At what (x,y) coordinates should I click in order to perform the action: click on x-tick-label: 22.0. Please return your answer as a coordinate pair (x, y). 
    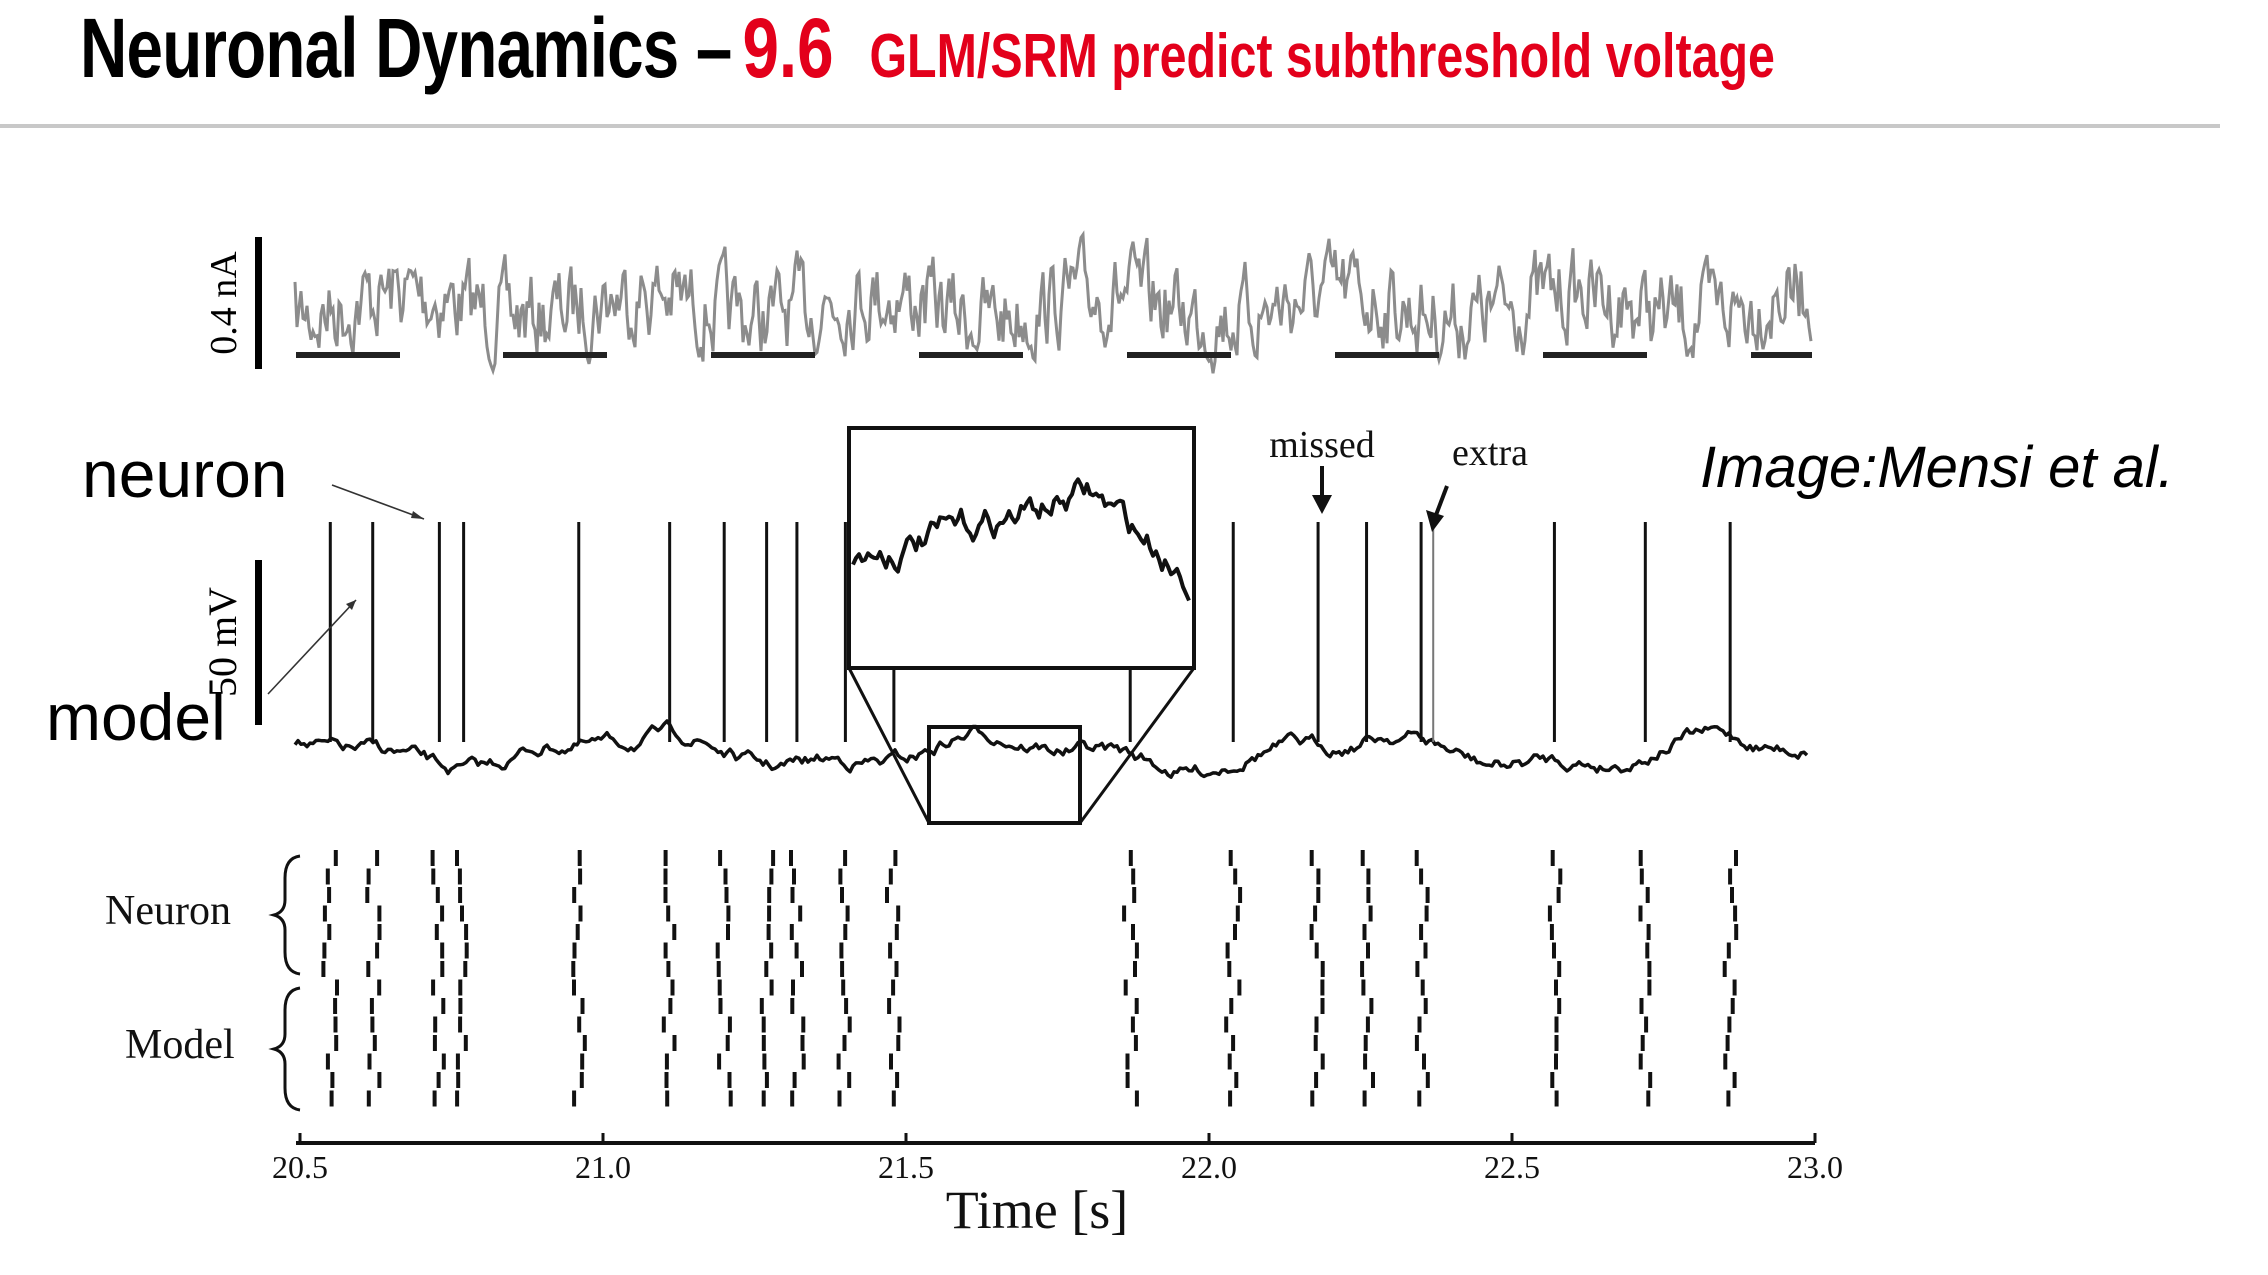
    Looking at the image, I should click on (1209, 1167).